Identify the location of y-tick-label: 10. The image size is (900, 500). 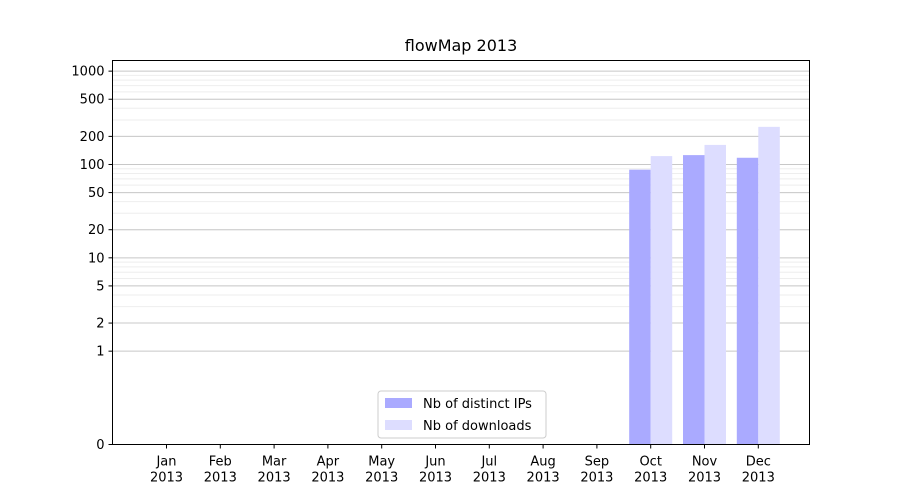
(96, 258).